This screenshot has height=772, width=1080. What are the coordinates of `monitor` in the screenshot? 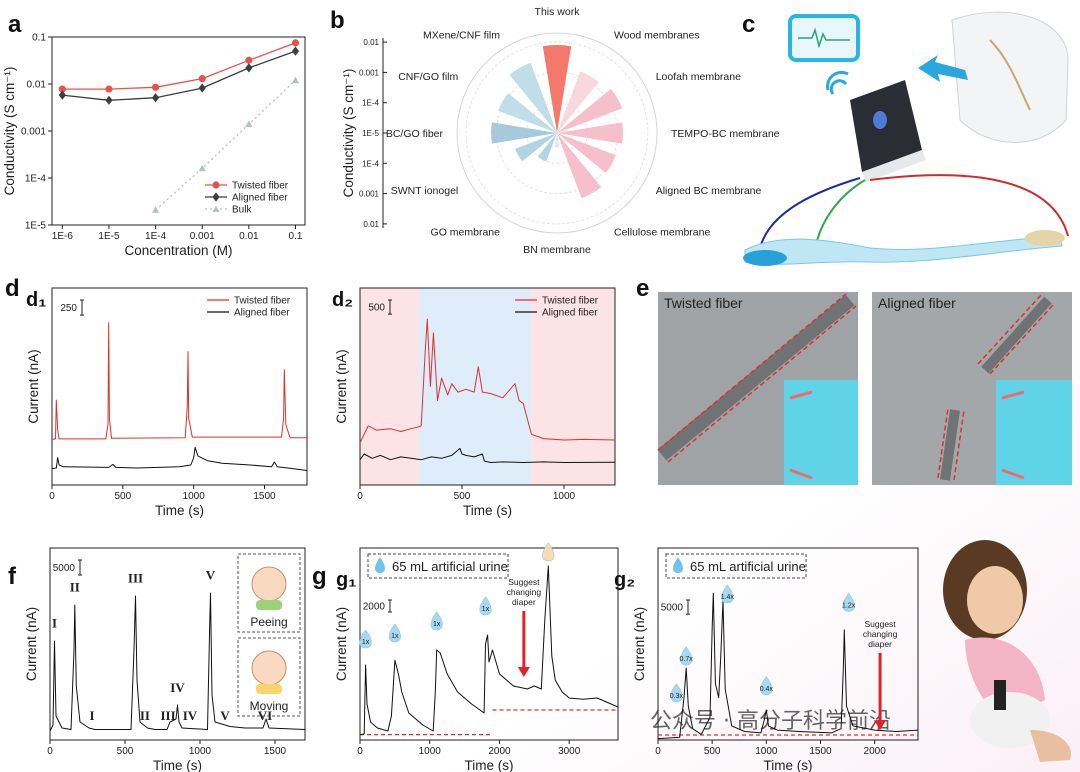 It's located at (824, 38).